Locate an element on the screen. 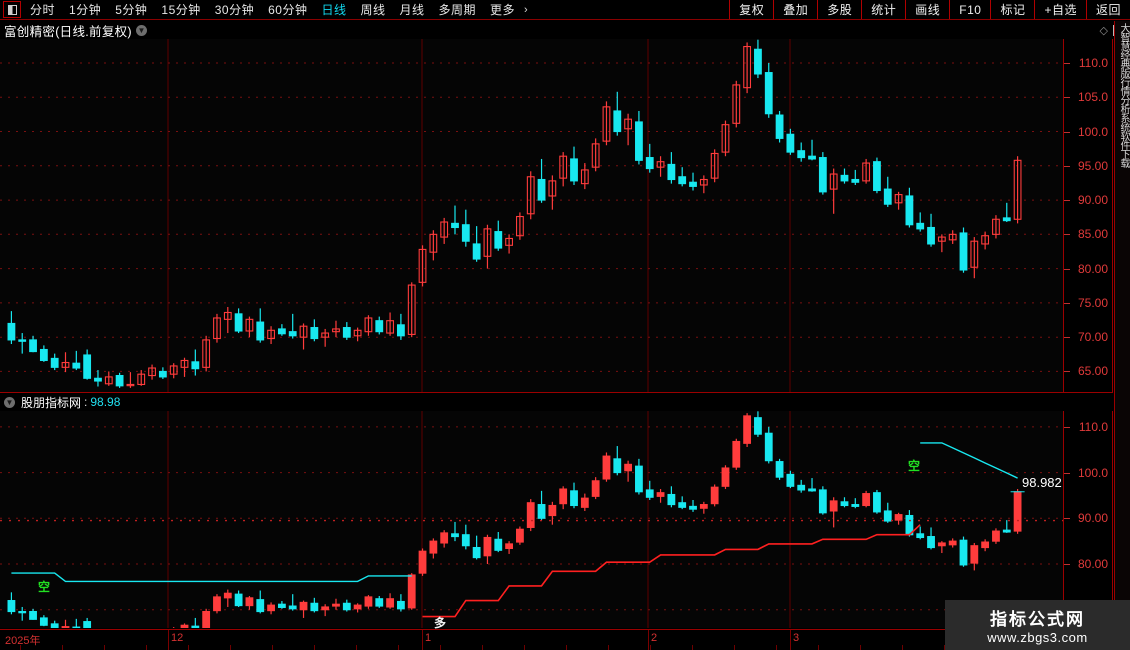 The height and width of the screenshot is (650, 1130). watermark: 指标公式网 www.zbgs3.com is located at coordinates (1037, 625).